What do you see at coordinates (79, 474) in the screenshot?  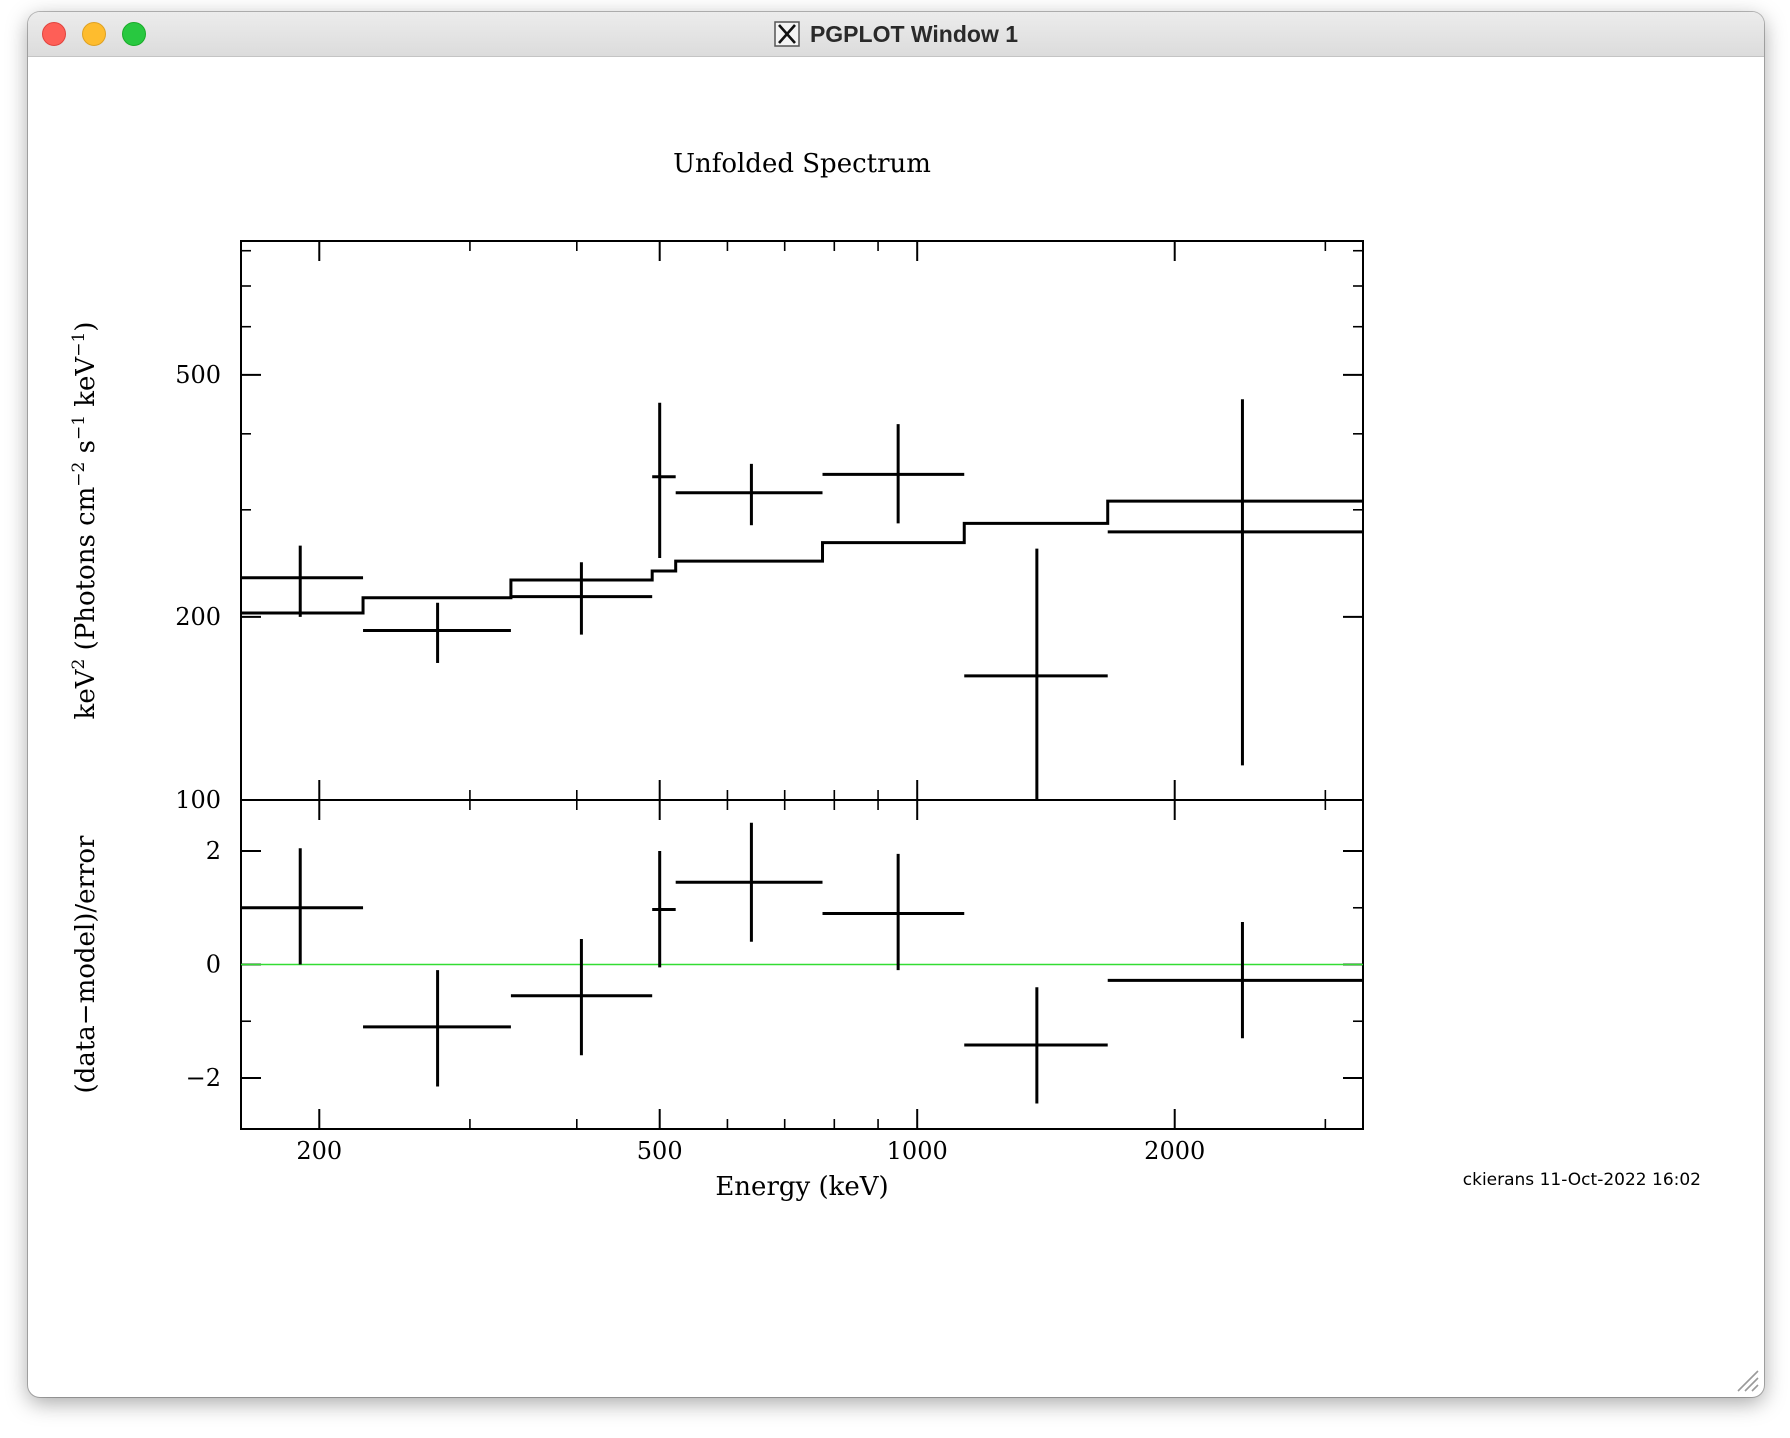 I see `ylabel-superscript: −2` at bounding box center [79, 474].